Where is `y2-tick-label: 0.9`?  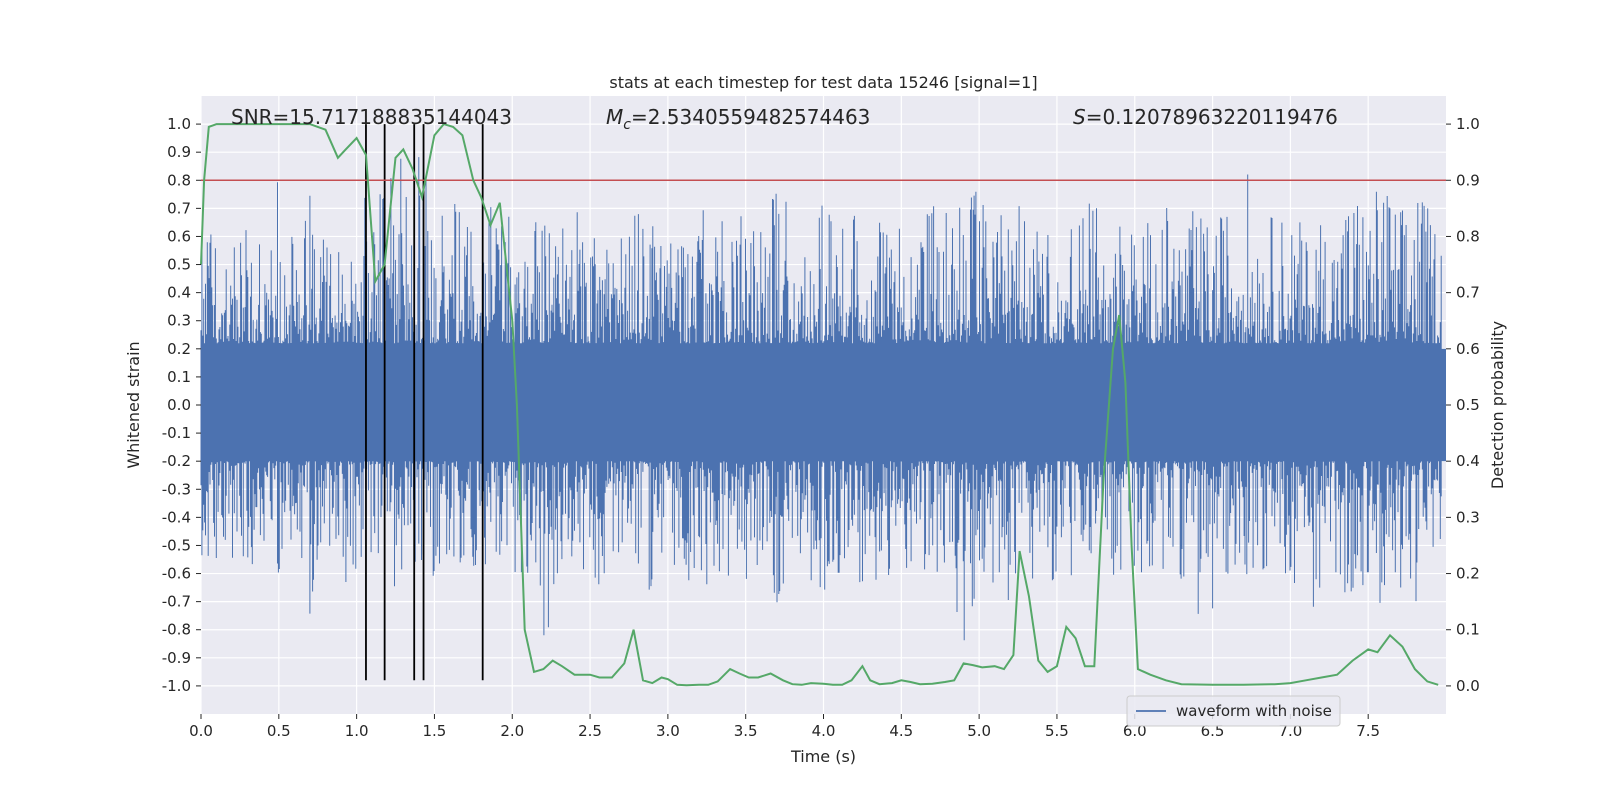 y2-tick-label: 0.9 is located at coordinates (1468, 180).